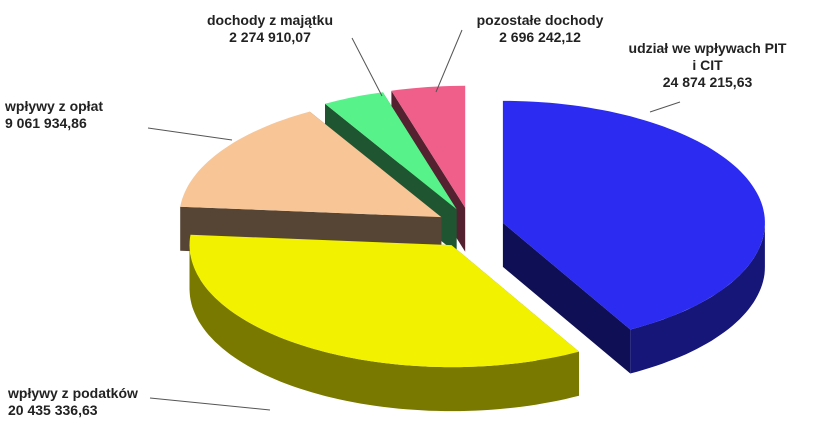 The width and height of the screenshot is (834, 438). What do you see at coordinates (54, 106) in the screenshot?
I see `category-label: wpływy z opłat` at bounding box center [54, 106].